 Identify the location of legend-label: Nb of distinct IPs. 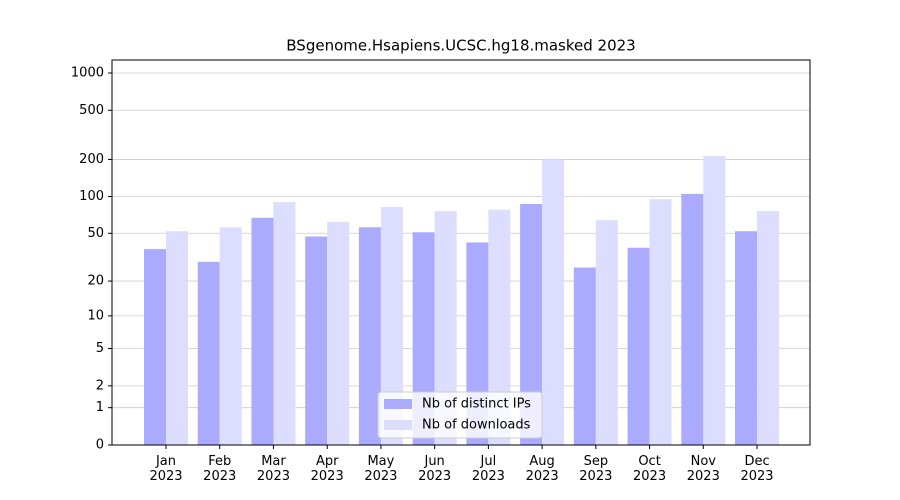
(476, 404).